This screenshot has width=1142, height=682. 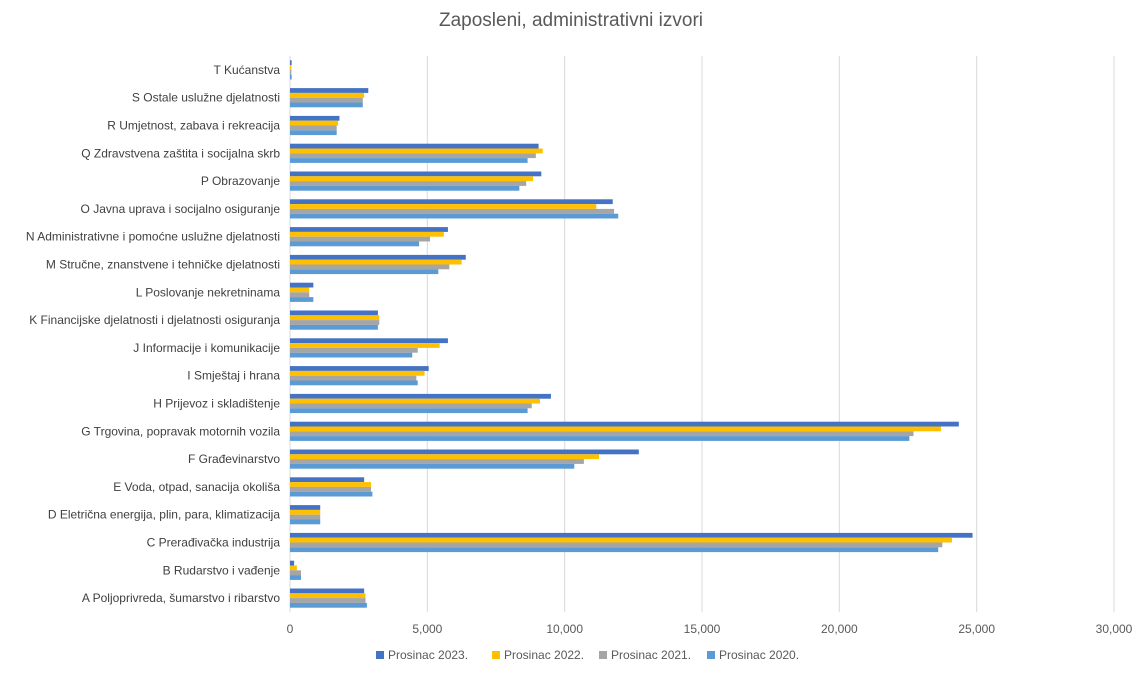 I want to click on category-label: G Trgovina, popravak motornih vozila, so click(x=180, y=431).